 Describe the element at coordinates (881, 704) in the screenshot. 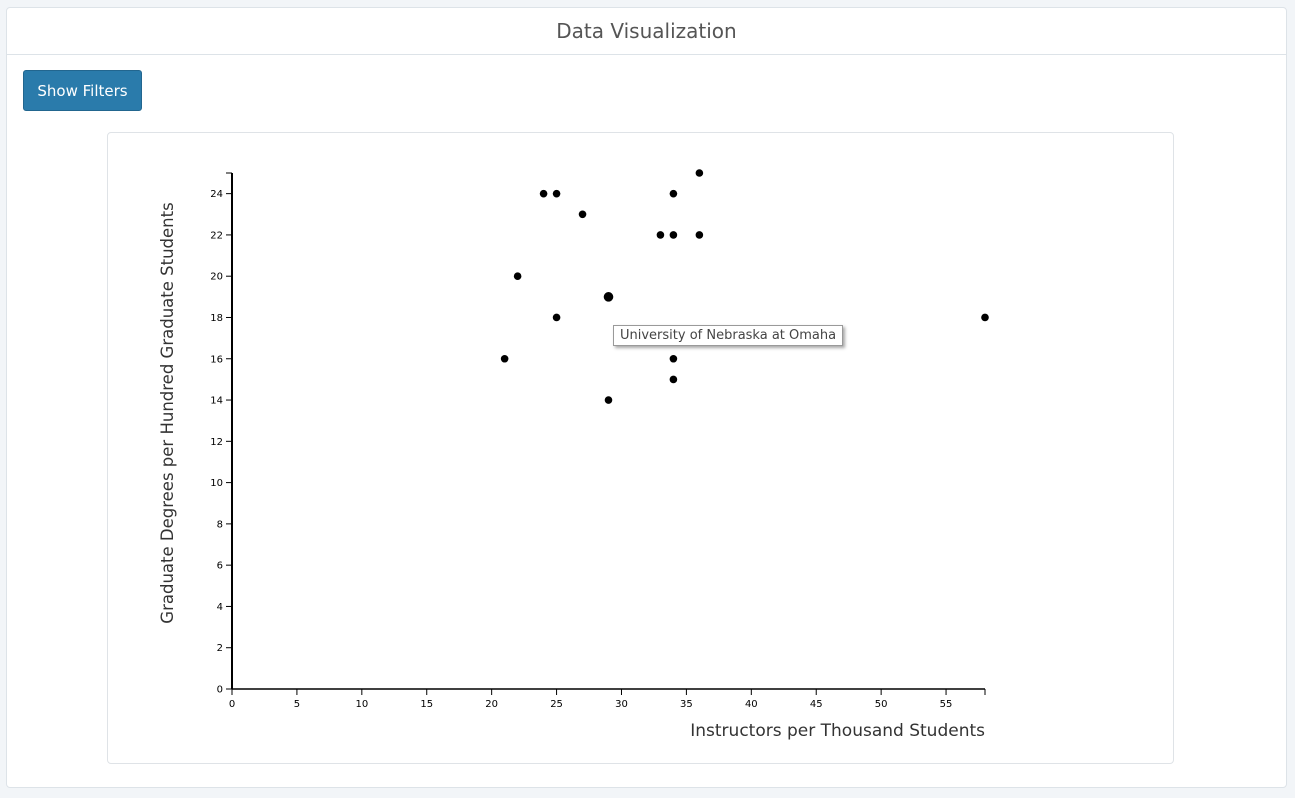

I see `x-tick-label: 50` at that location.